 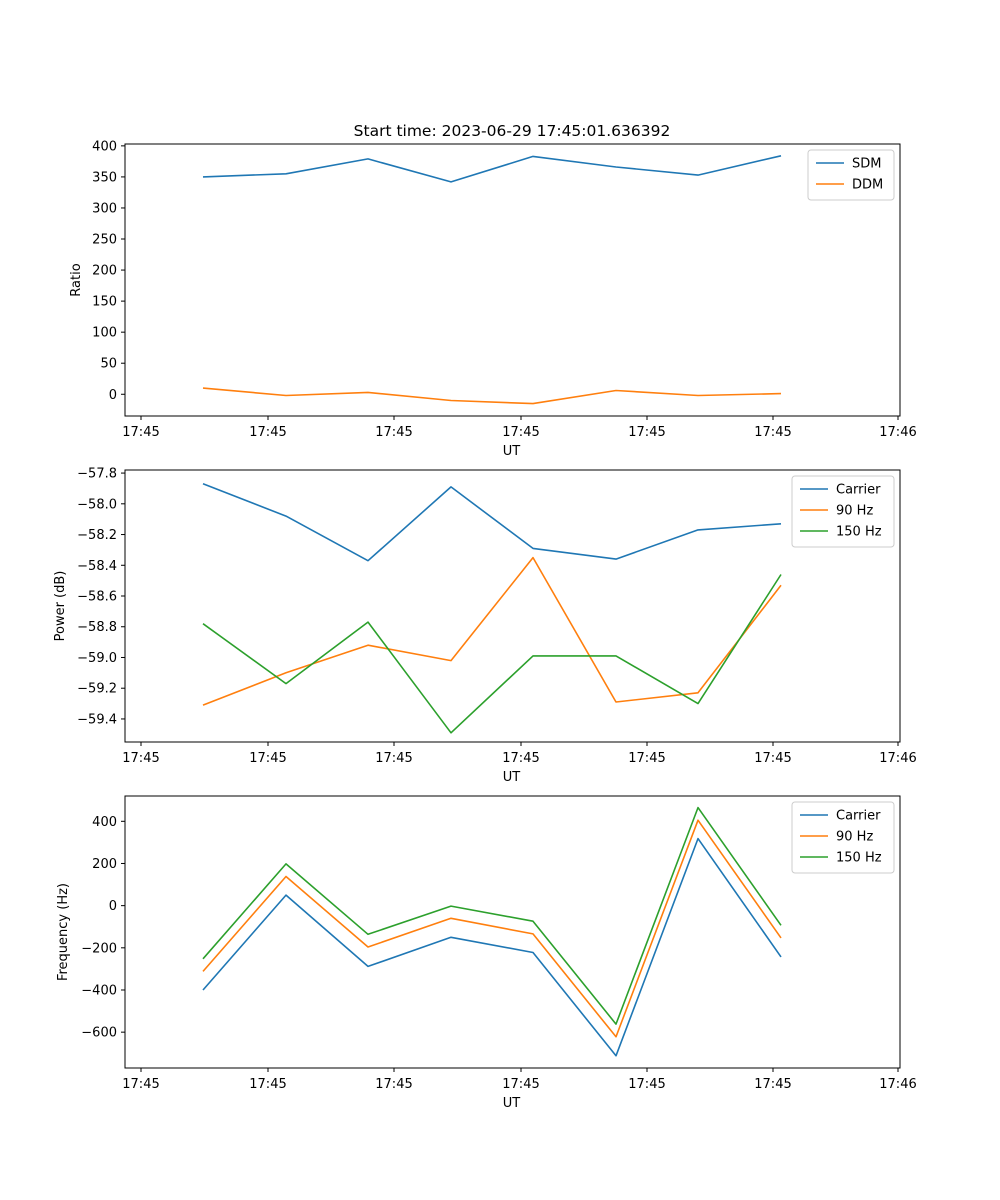 What do you see at coordinates (867, 185) in the screenshot?
I see `legend-entry: DDM` at bounding box center [867, 185].